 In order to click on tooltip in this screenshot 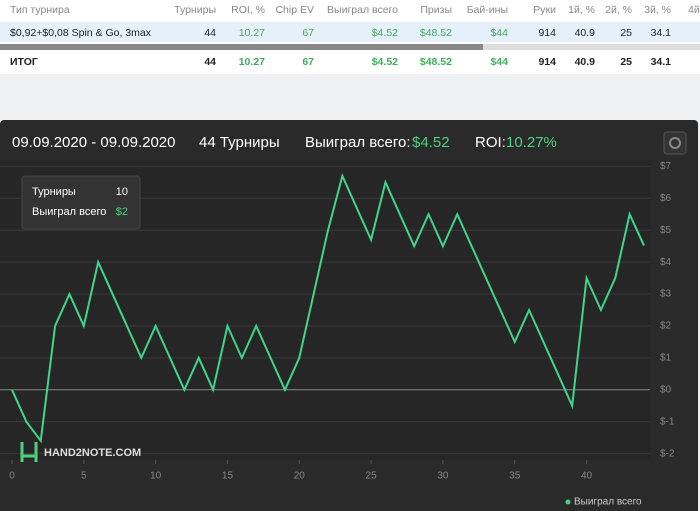, I will do `click(81, 202)`.